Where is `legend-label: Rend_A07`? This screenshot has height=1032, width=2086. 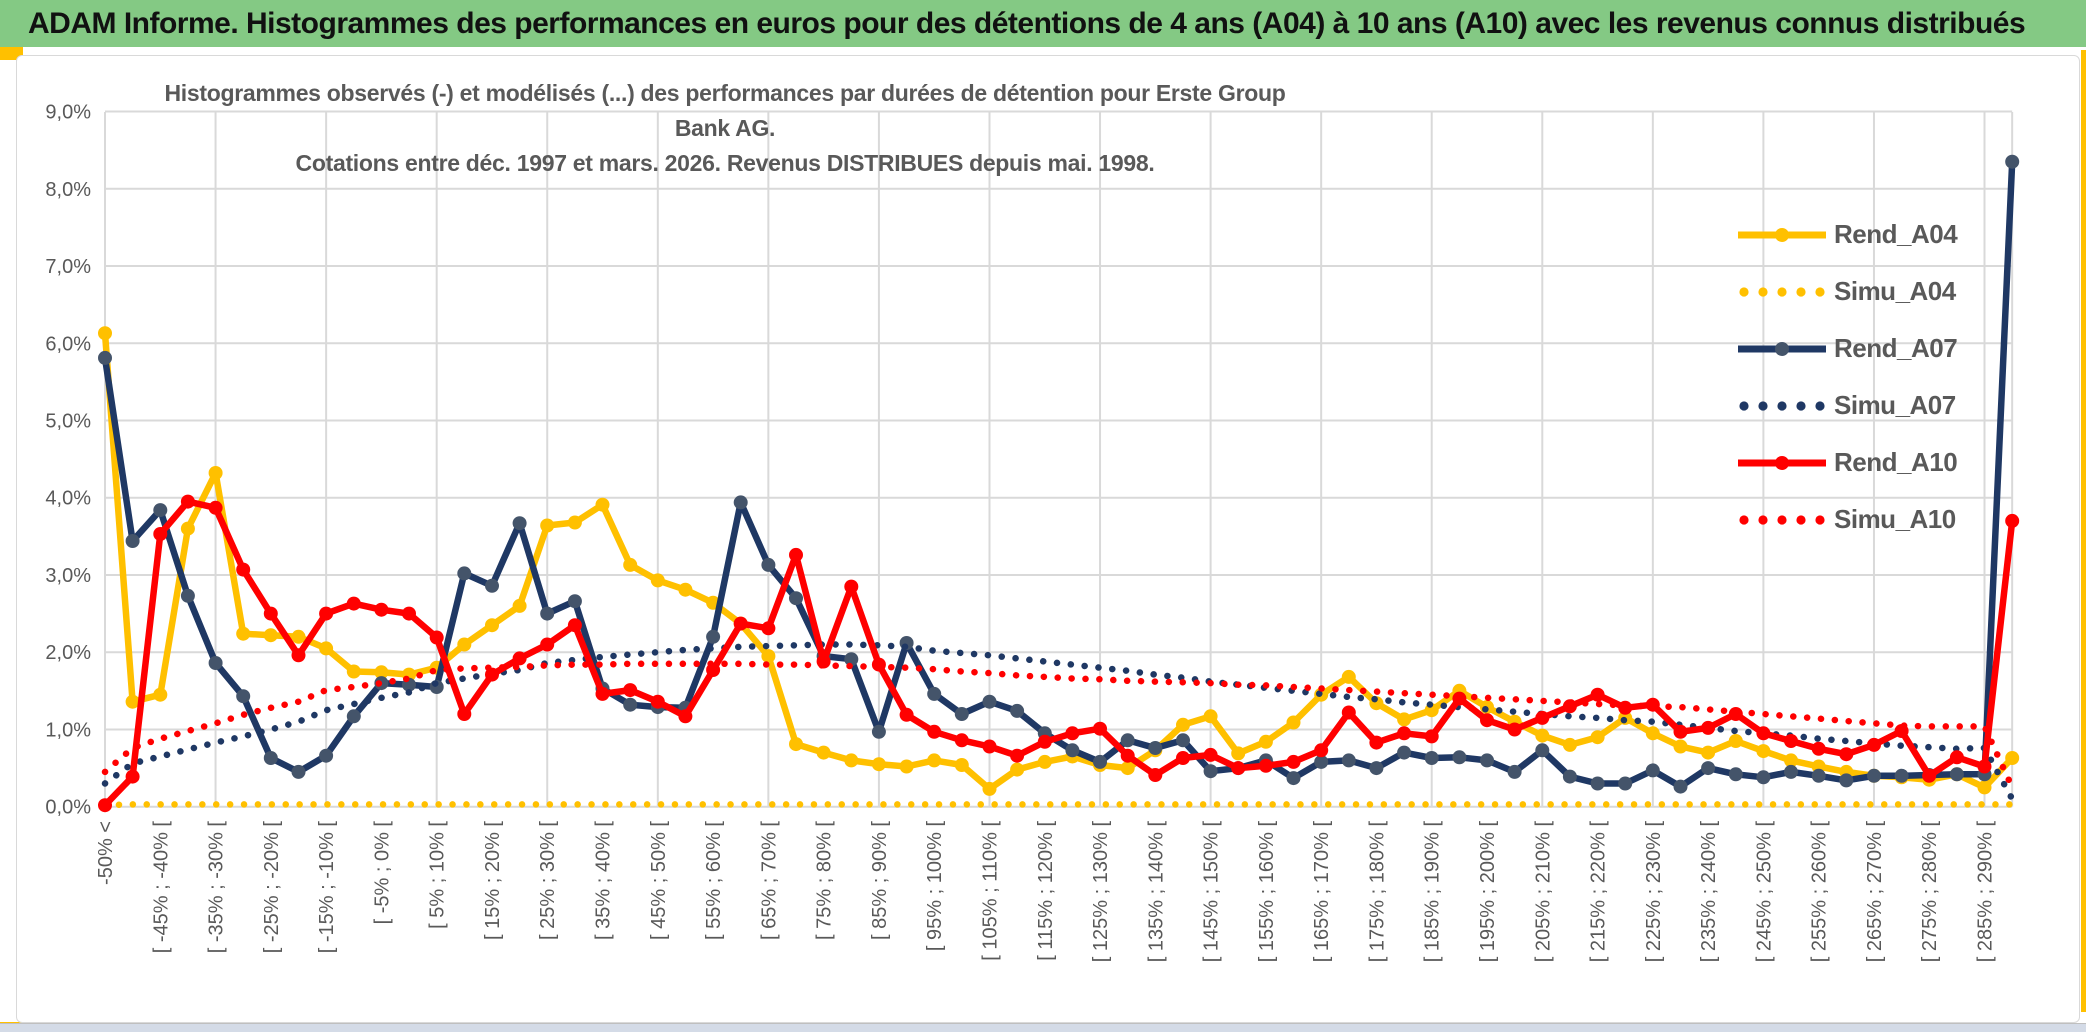
legend-label: Rend_A07 is located at coordinates (1896, 348).